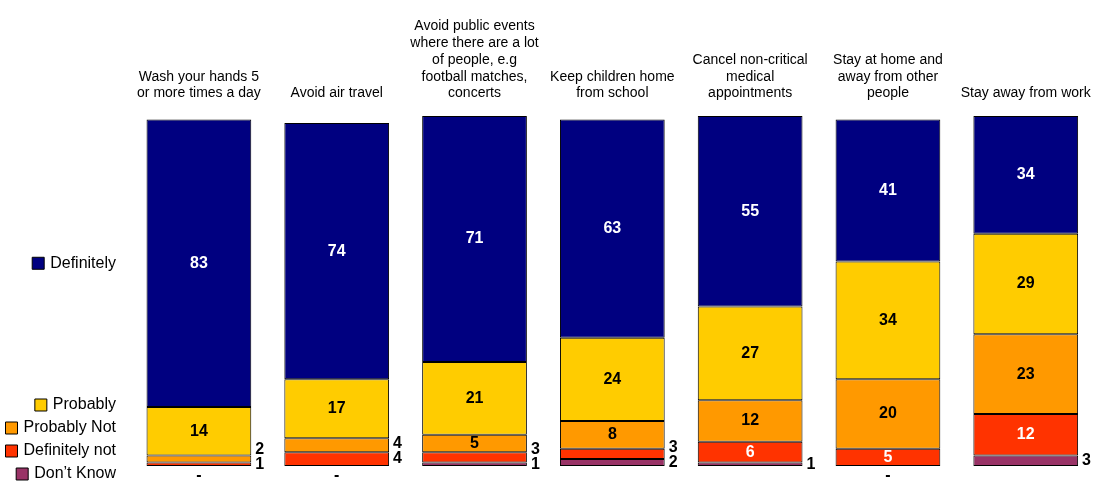  I want to click on x-tick-label: Stay away from work, so click(1026, 92).